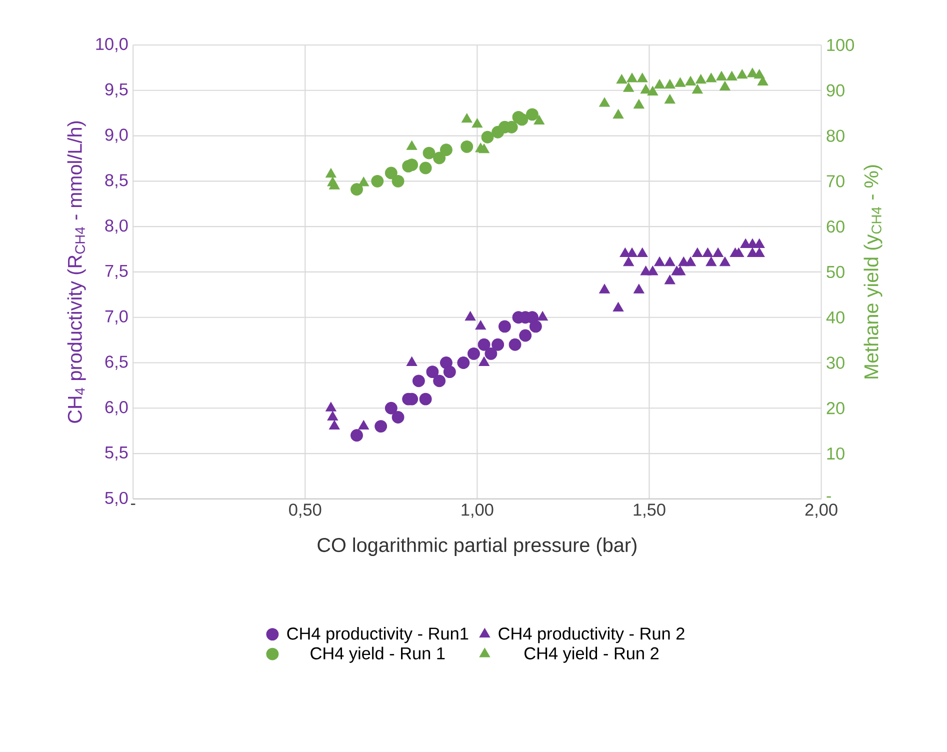 This screenshot has width=947, height=752. What do you see at coordinates (377, 635) in the screenshot?
I see `legend-label: CH4 productivity - Run1` at bounding box center [377, 635].